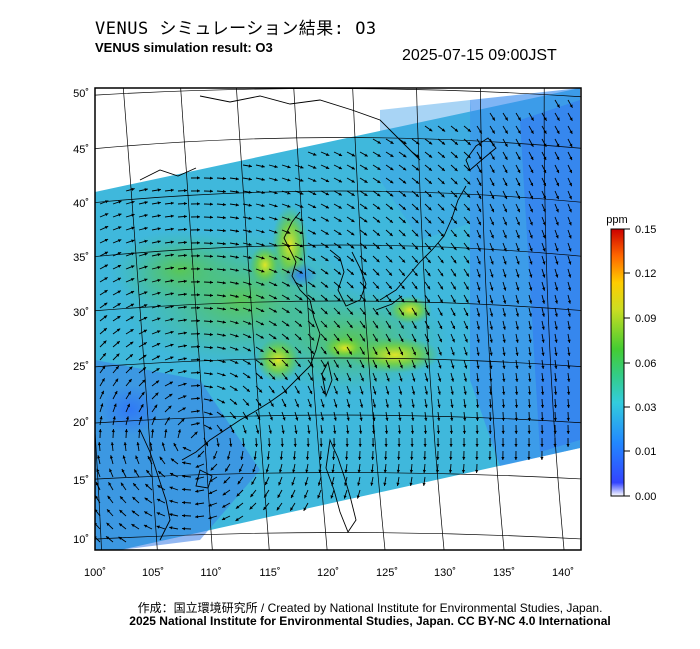  I want to click on lat-tick: 10˚, so click(81, 540).